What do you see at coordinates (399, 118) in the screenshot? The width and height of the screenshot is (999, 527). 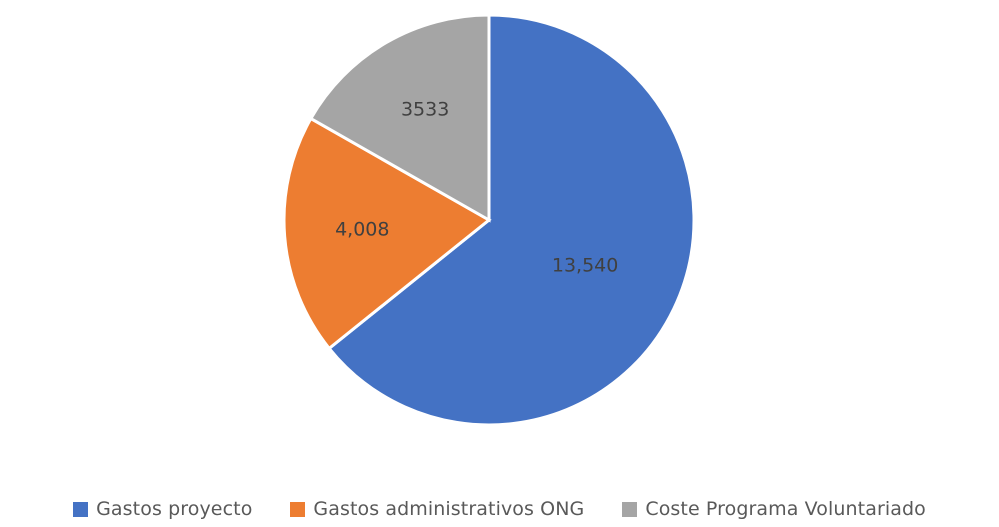 I see `slice-coste-programa` at bounding box center [399, 118].